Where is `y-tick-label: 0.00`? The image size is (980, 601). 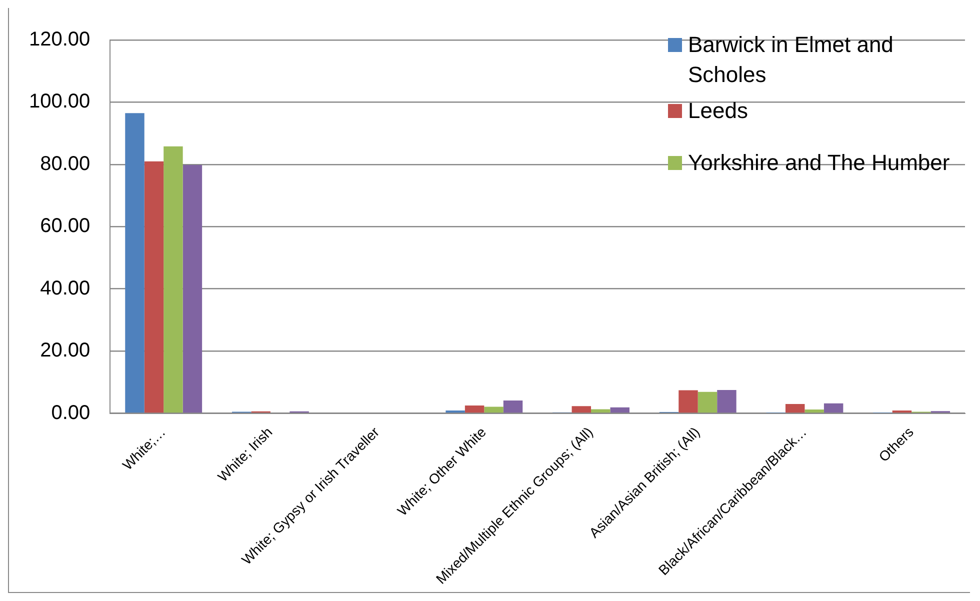 y-tick-label: 0.00 is located at coordinates (70, 413).